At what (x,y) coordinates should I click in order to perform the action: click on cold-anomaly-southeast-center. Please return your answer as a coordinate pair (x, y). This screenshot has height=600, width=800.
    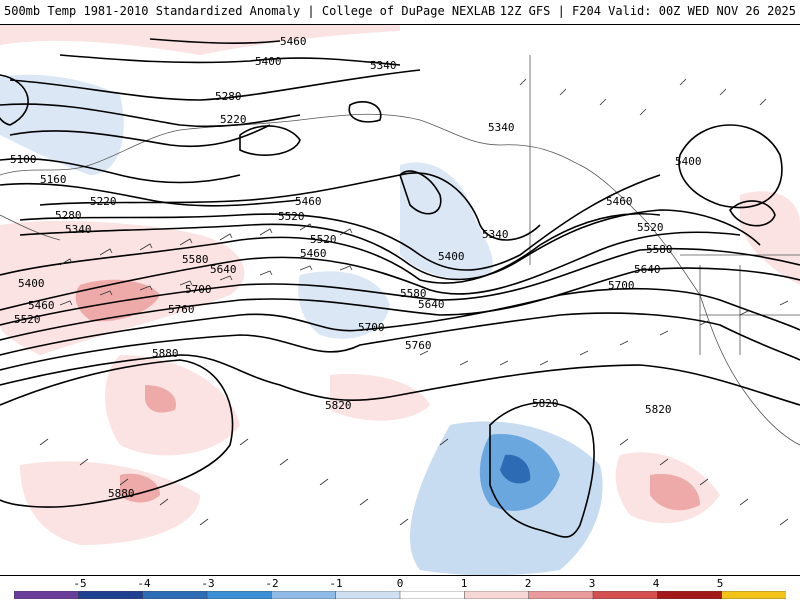
    Looking at the image, I should click on (515, 469).